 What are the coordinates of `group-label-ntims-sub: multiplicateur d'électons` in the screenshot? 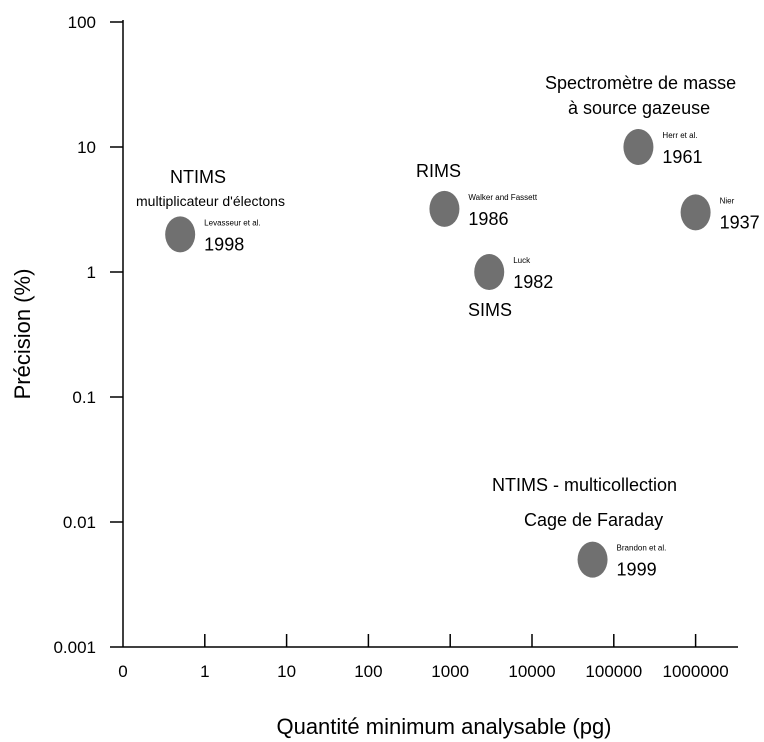 It's located at (210, 201).